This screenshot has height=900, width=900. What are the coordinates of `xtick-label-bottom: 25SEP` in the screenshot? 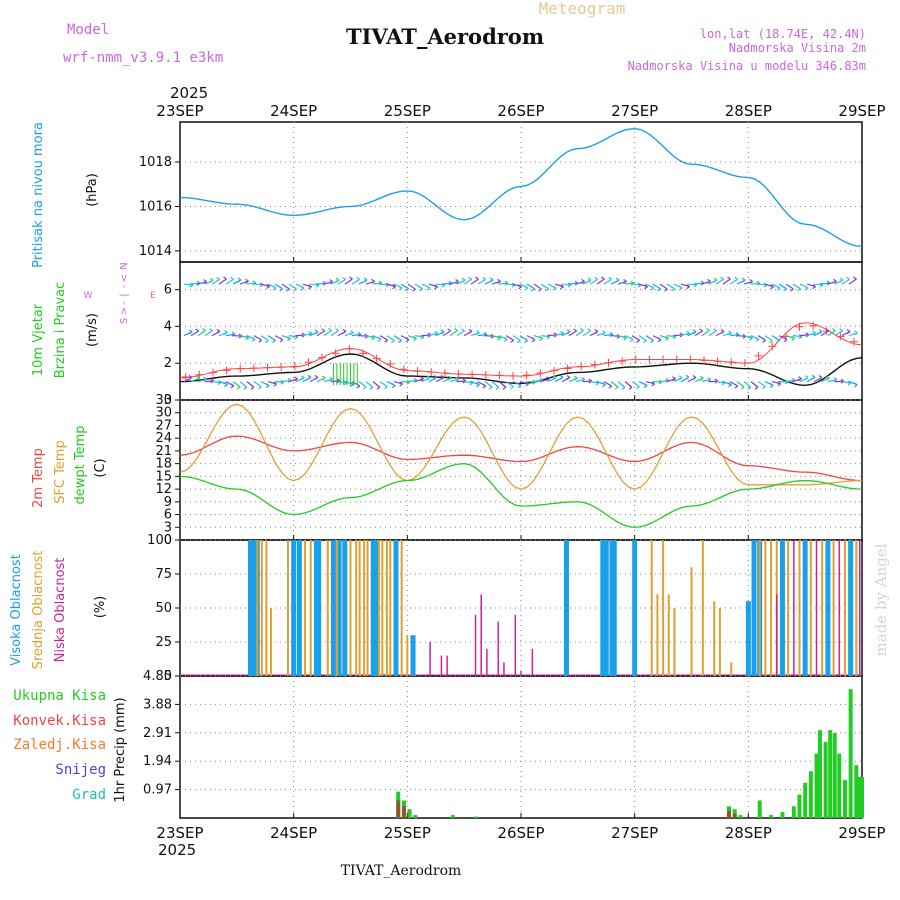 It's located at (407, 833).